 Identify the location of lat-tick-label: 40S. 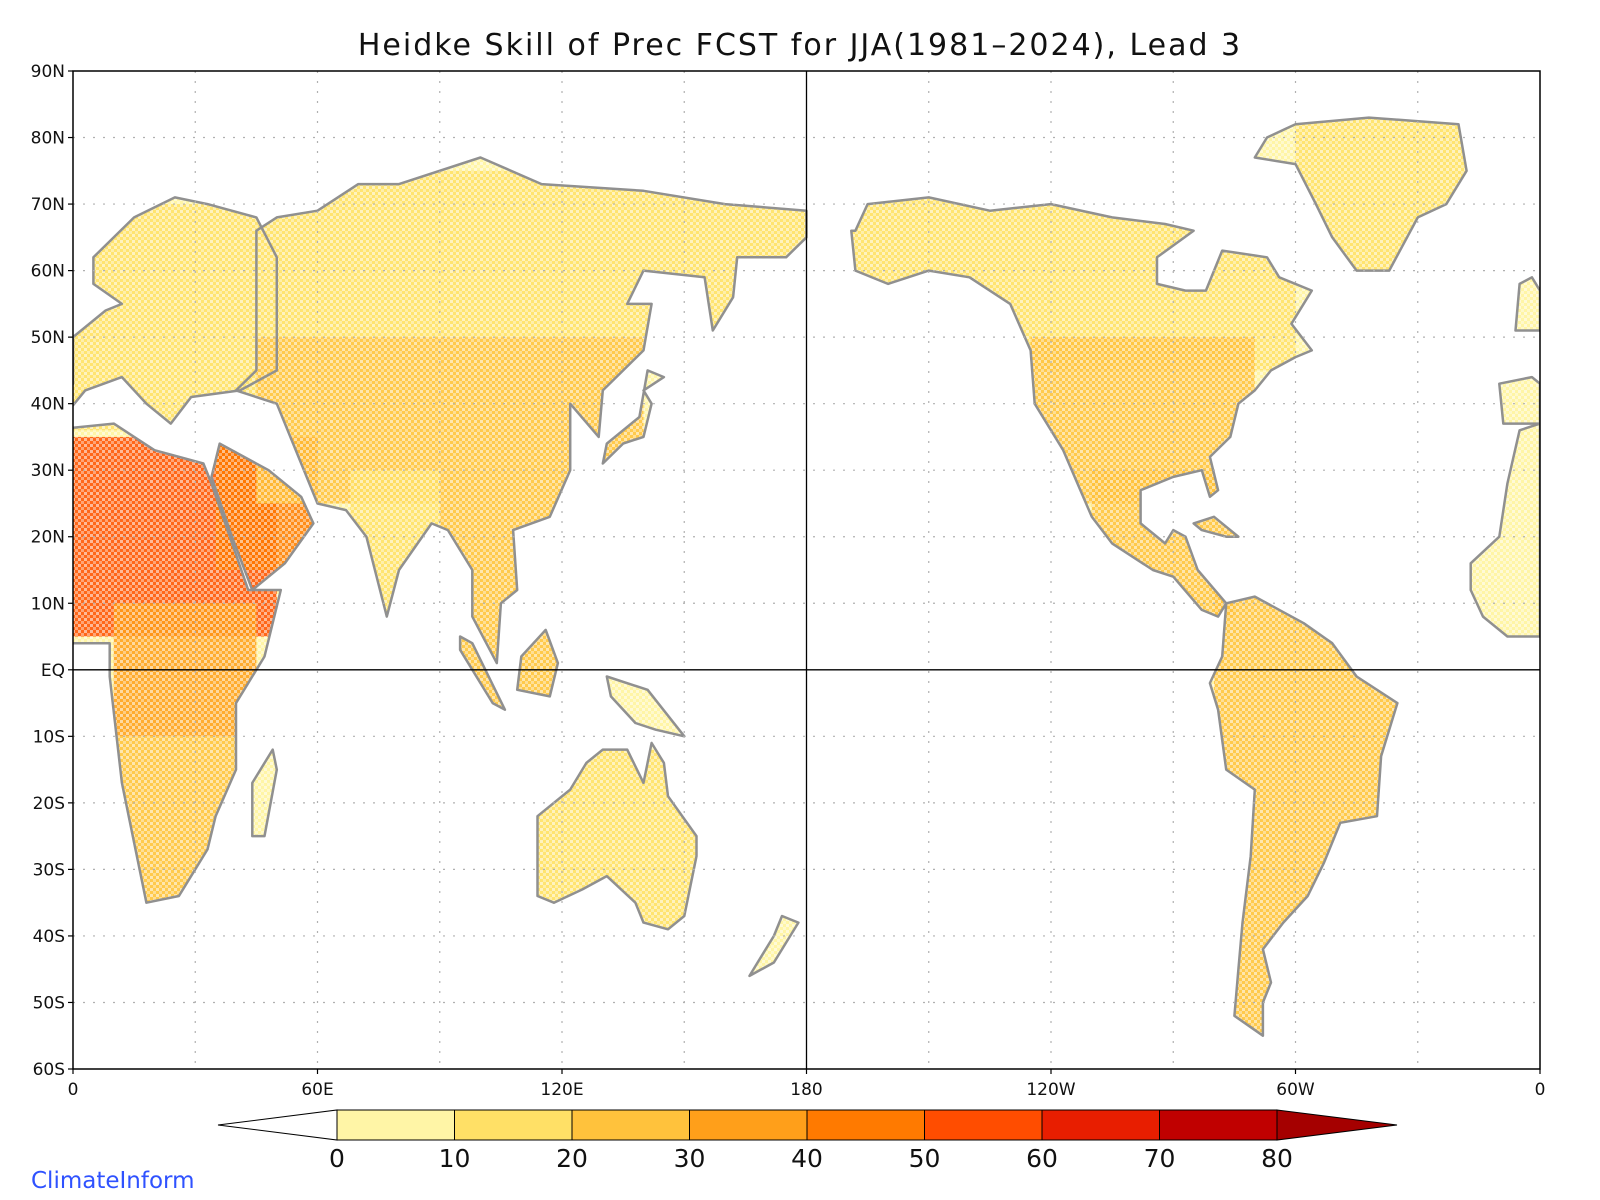
(49, 937).